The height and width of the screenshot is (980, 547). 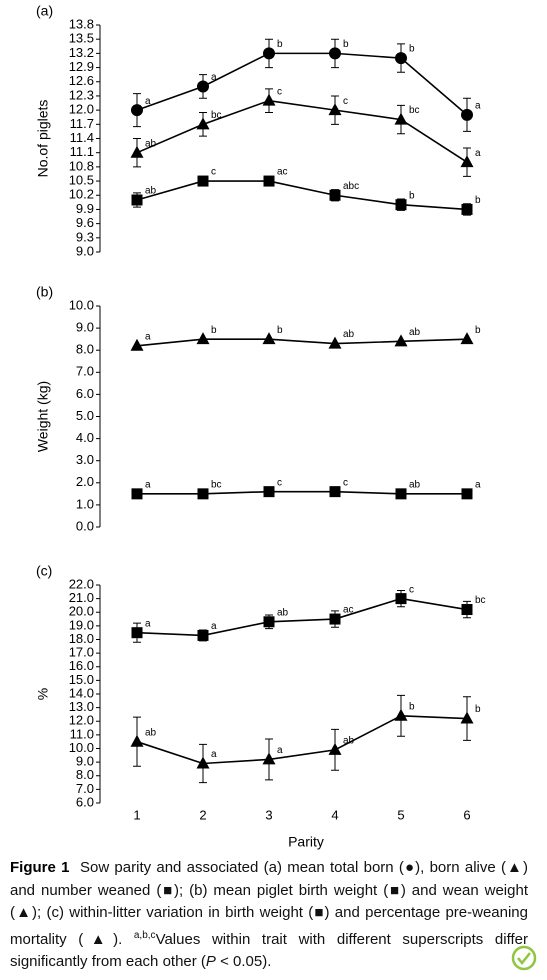 I want to click on x-tick-label: 4, so click(x=334, y=814).